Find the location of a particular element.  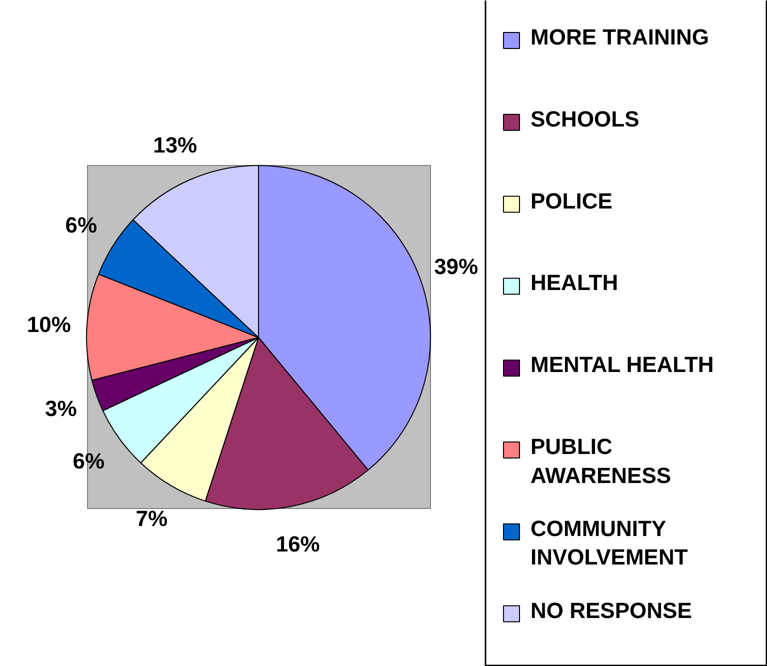

legend-label: MORE TRAINING is located at coordinates (619, 37).